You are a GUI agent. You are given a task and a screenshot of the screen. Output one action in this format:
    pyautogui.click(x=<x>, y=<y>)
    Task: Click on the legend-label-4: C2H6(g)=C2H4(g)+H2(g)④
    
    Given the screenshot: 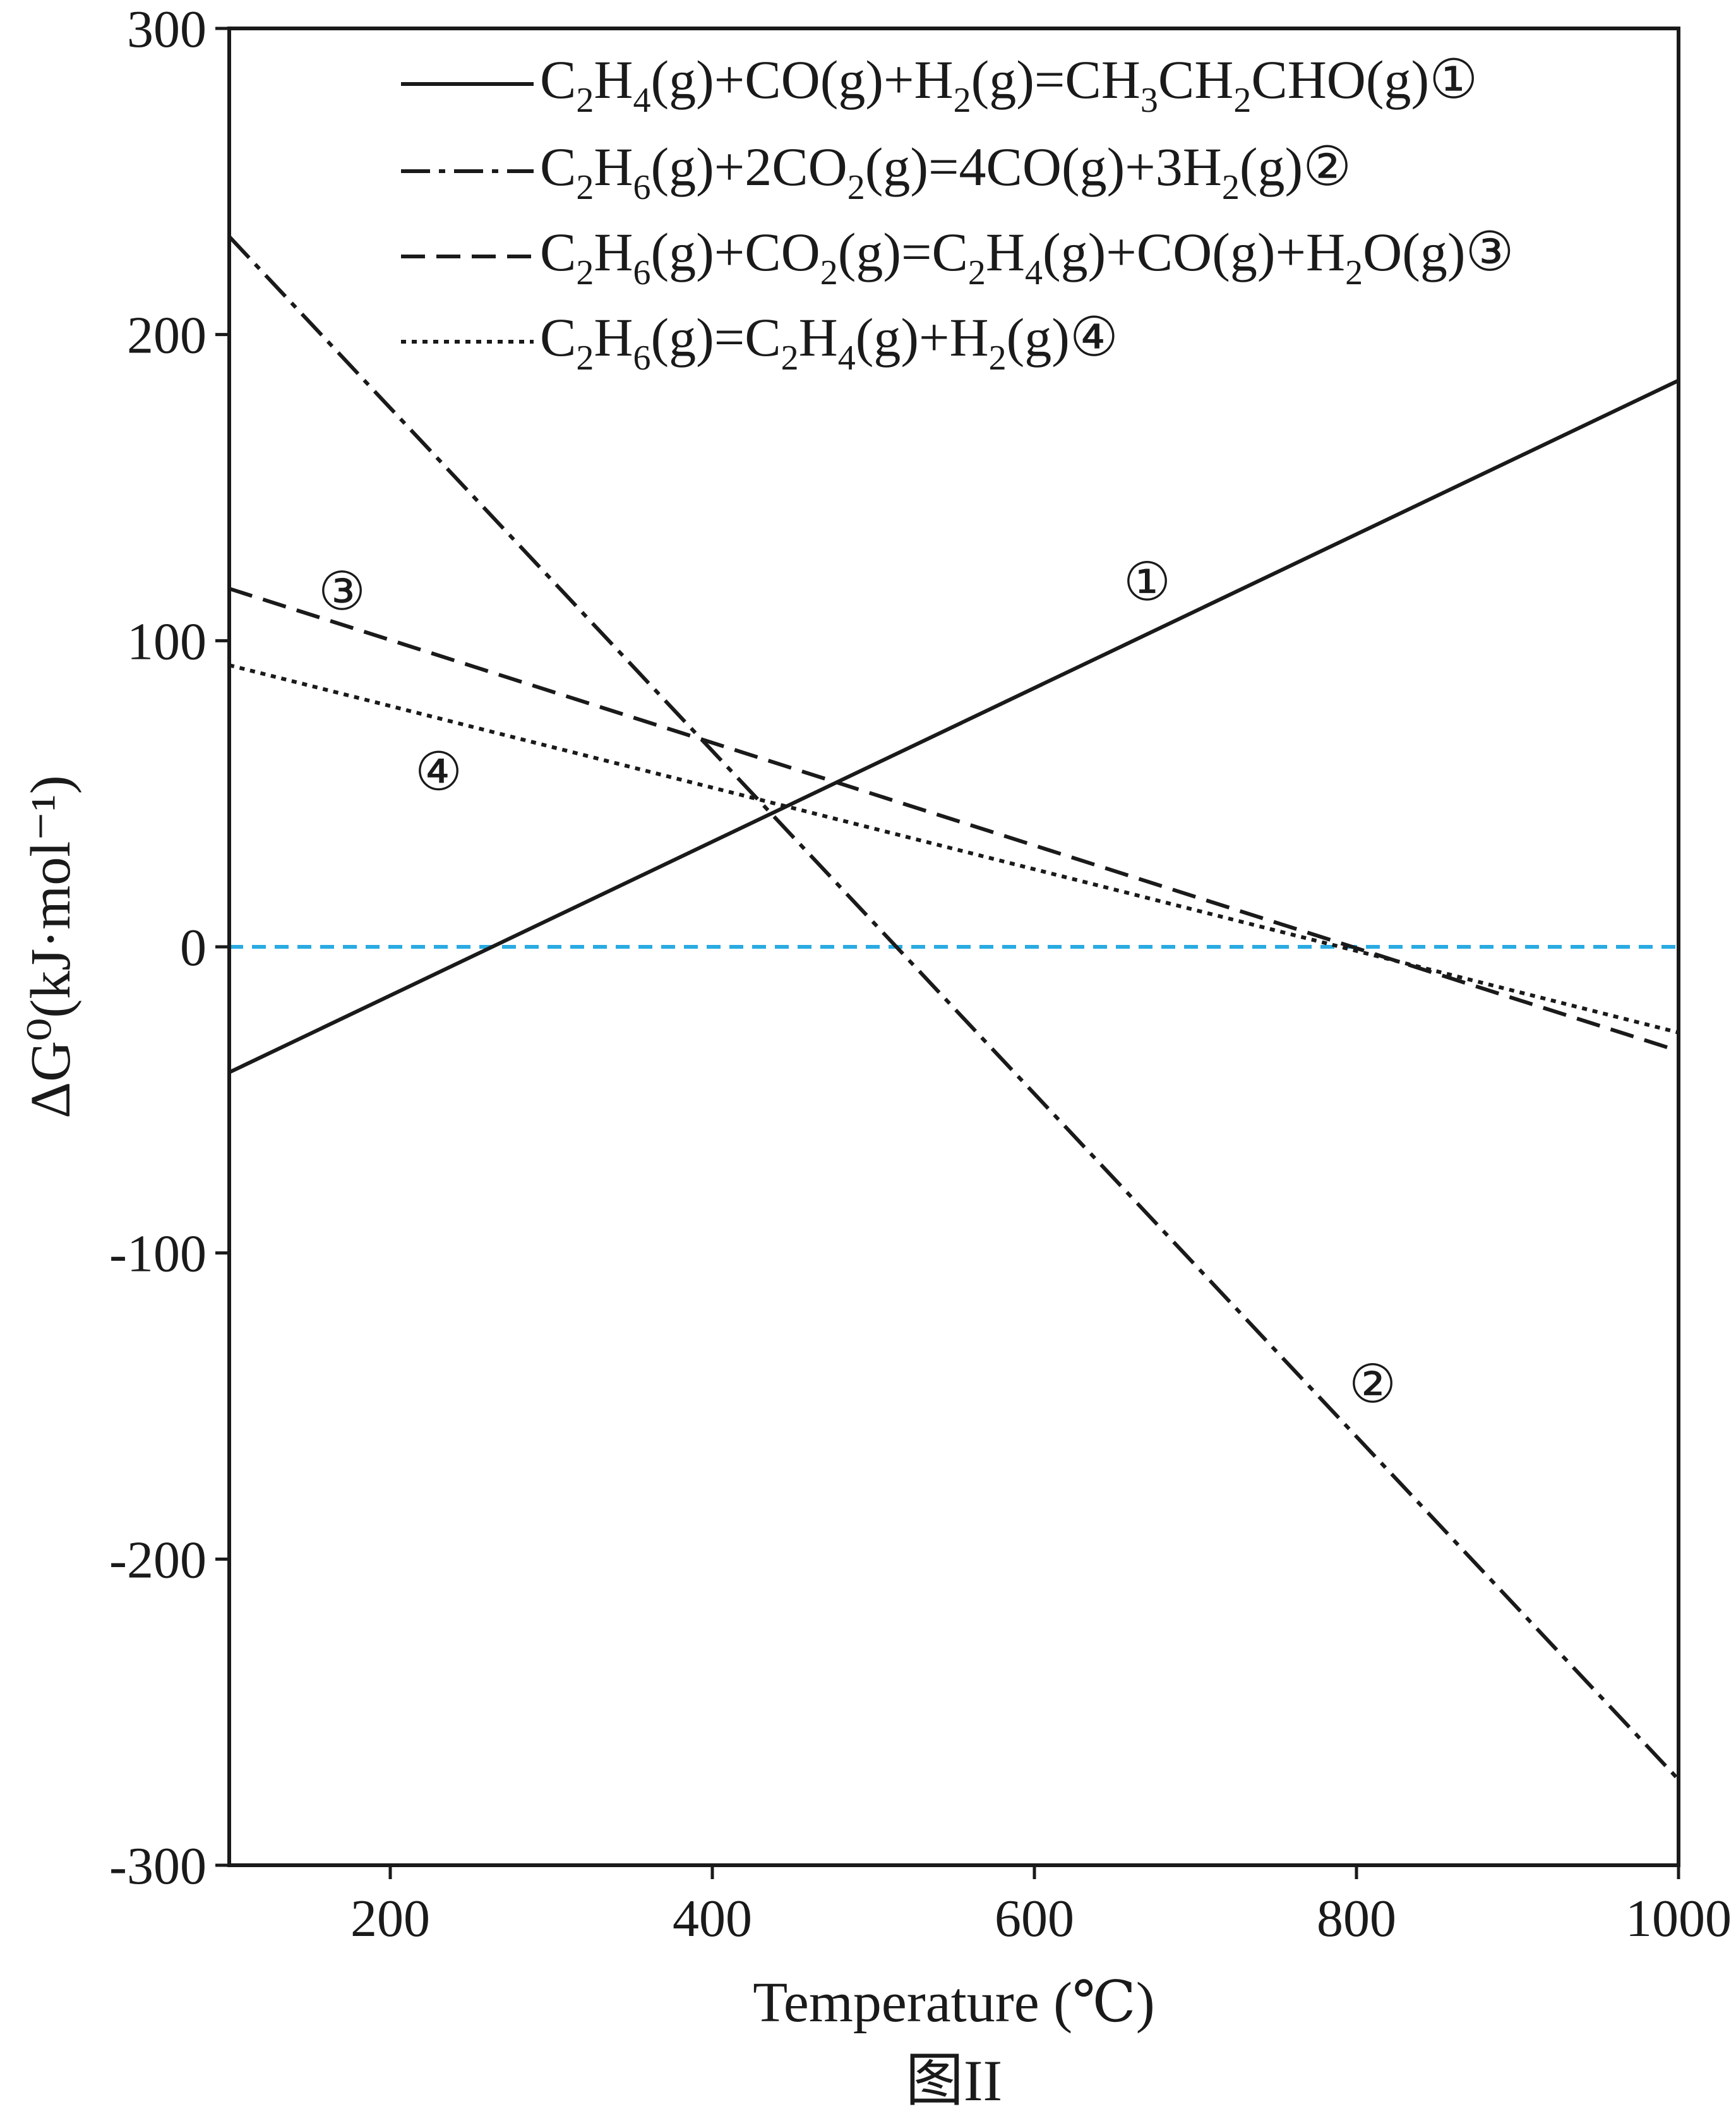 What is the action you would take?
    pyautogui.click(x=829, y=342)
    